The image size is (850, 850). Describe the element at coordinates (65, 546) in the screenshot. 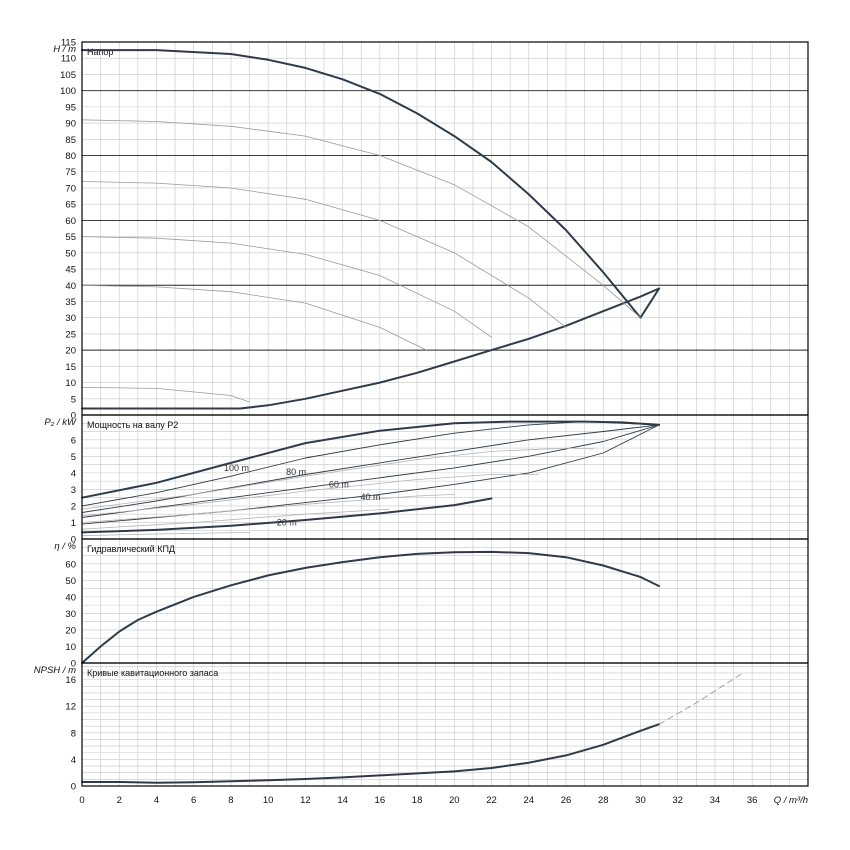

I see `y-axis-label: η / %` at that location.